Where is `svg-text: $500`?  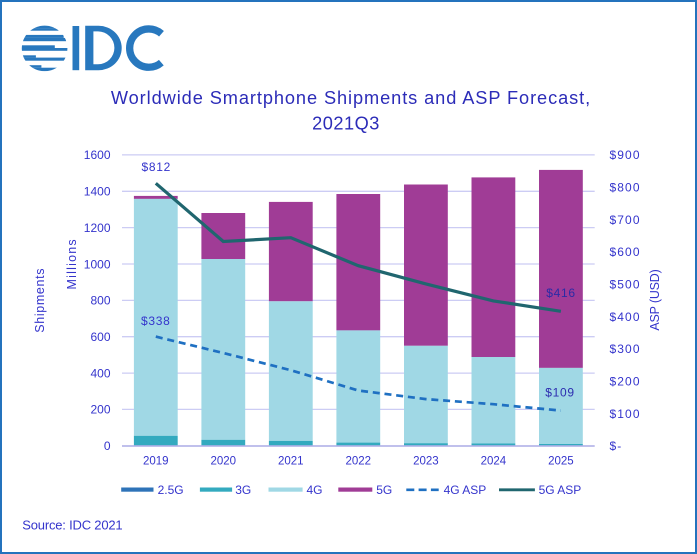 svg-text: $500 is located at coordinates (625, 285).